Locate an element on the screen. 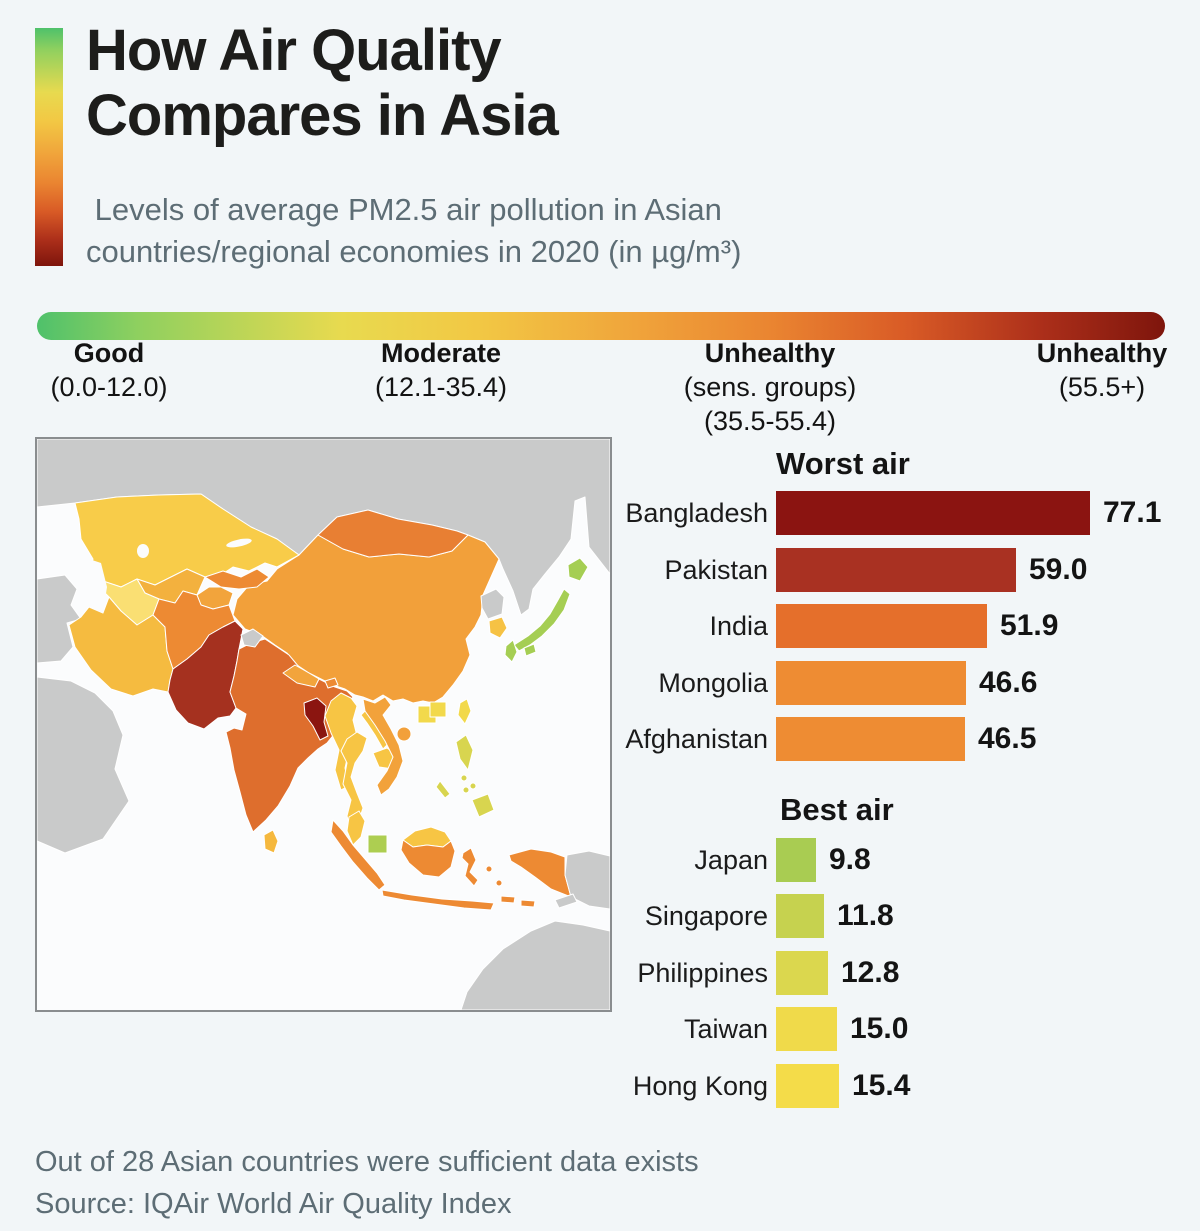 This screenshot has height=1231, width=1200. map-country-philippines-palawan is located at coordinates (443, 789).